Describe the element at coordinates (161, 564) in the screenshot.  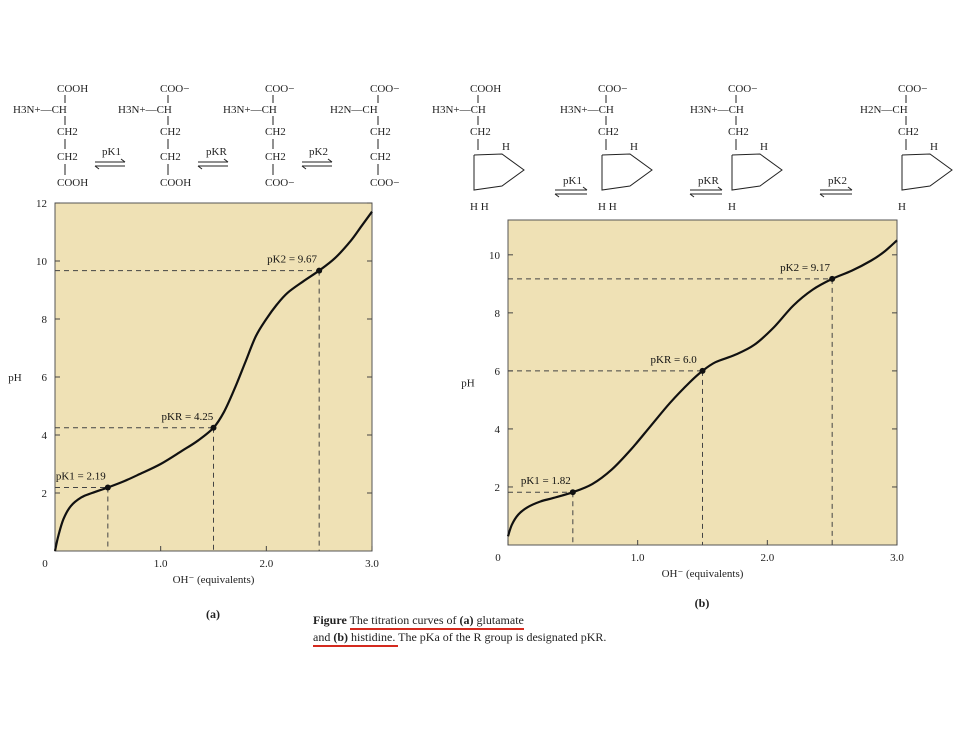
I see `x-tick-label: 1.0` at that location.